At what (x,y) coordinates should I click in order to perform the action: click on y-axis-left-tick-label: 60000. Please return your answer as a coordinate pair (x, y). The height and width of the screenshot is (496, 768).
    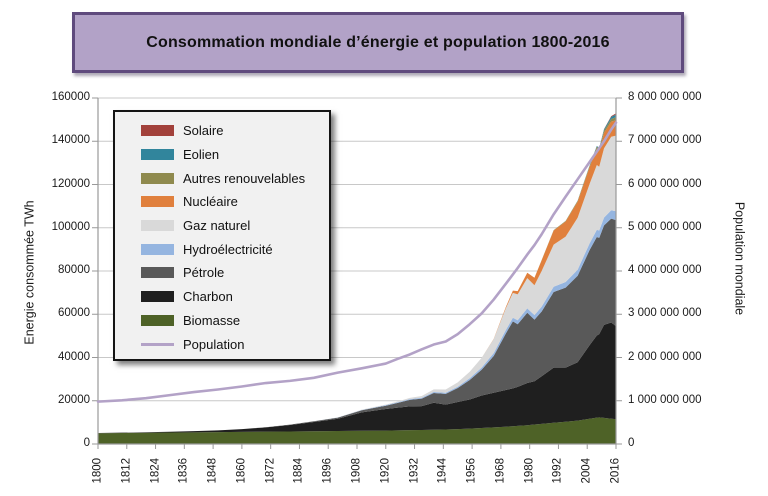
    Looking at the image, I should click on (74, 313).